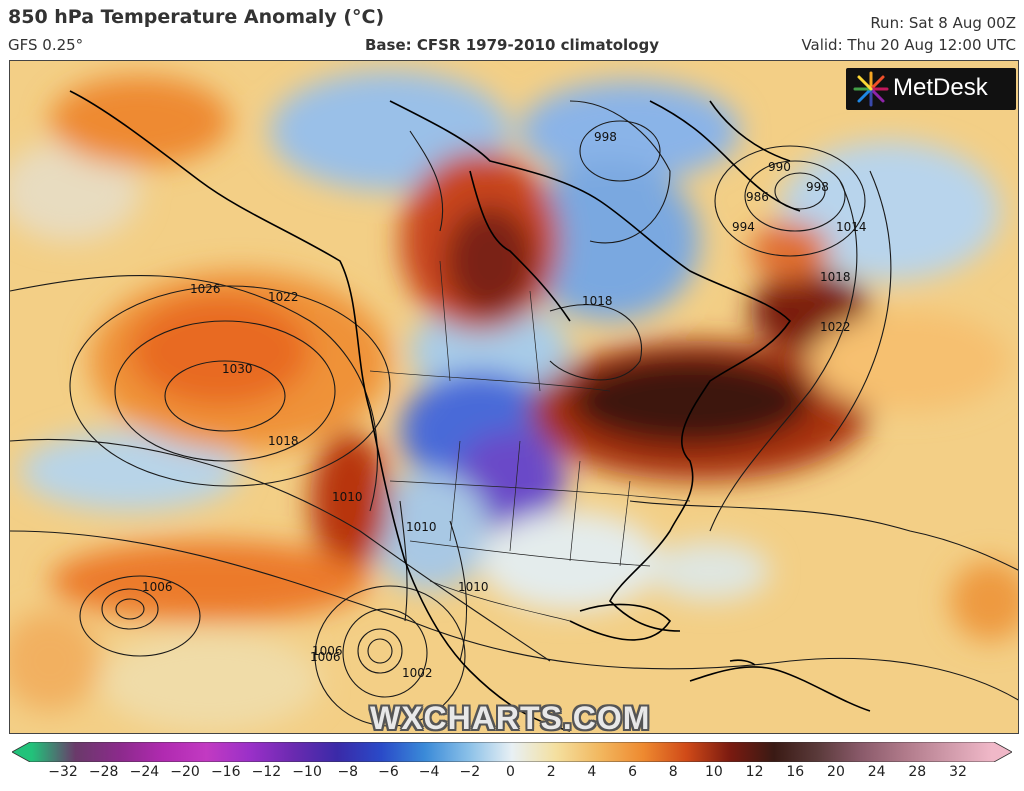 This screenshot has width=1024, height=791. I want to click on colorbar-tick-label: −10, so click(307, 772).